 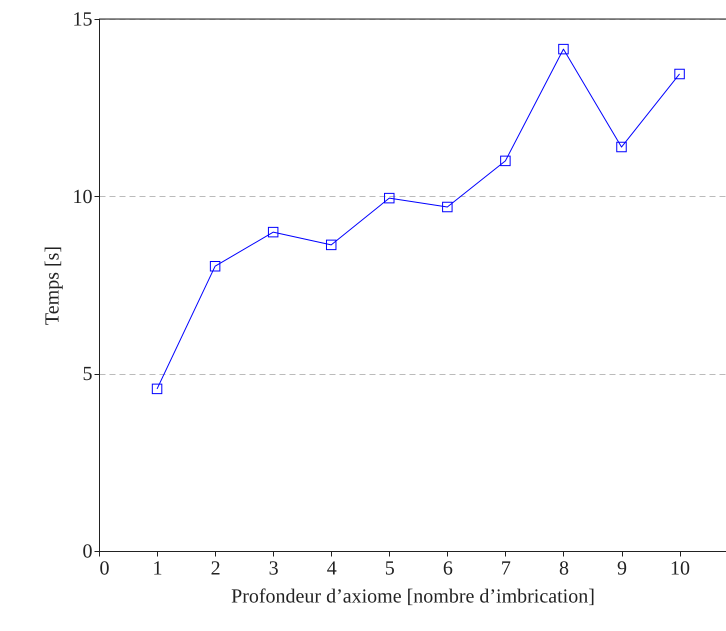 I want to click on x-tick-label: 0, so click(x=105, y=569).